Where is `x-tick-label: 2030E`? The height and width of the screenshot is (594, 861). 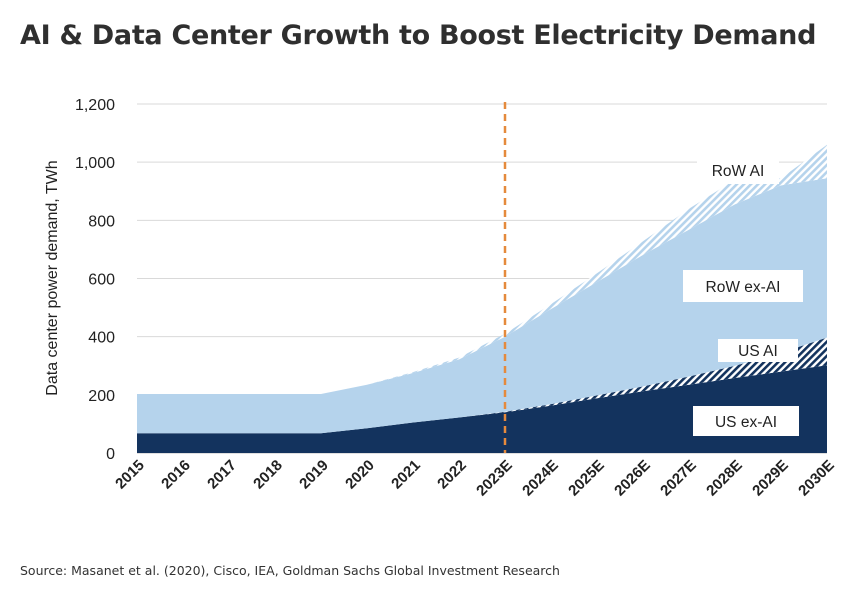
x-tick-label: 2030E is located at coordinates (816, 478).